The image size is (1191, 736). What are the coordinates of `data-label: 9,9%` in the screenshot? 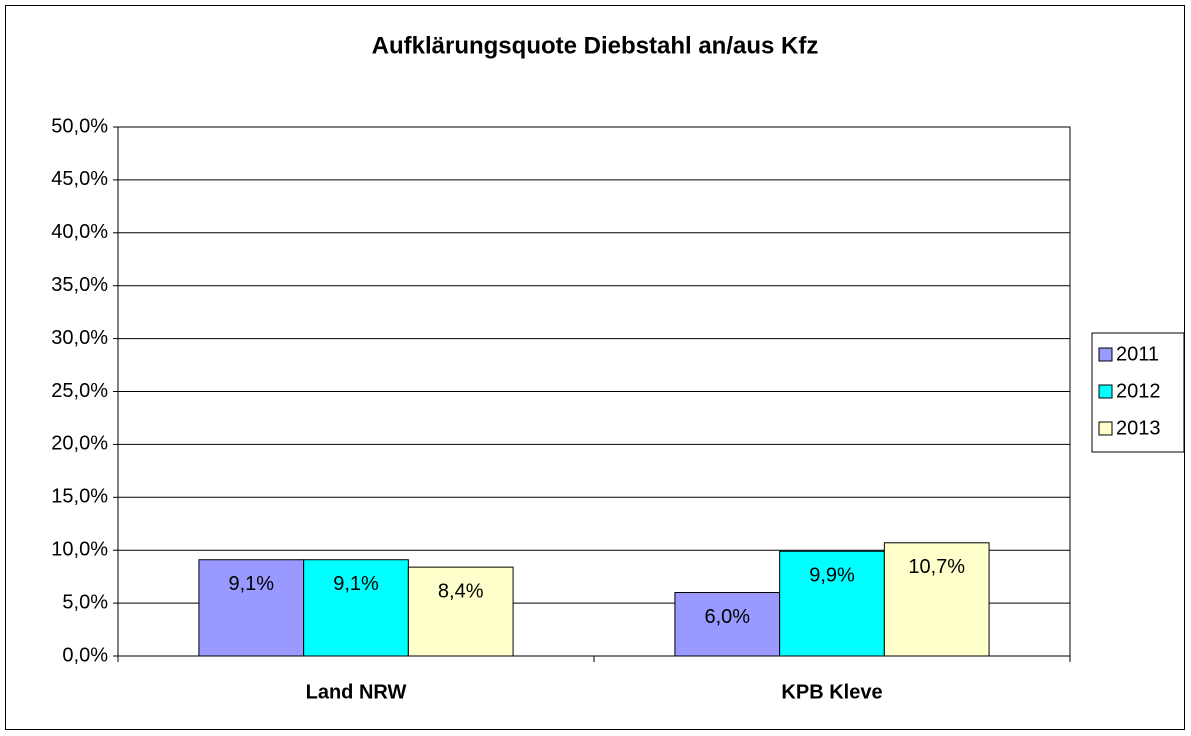 It's located at (832, 576).